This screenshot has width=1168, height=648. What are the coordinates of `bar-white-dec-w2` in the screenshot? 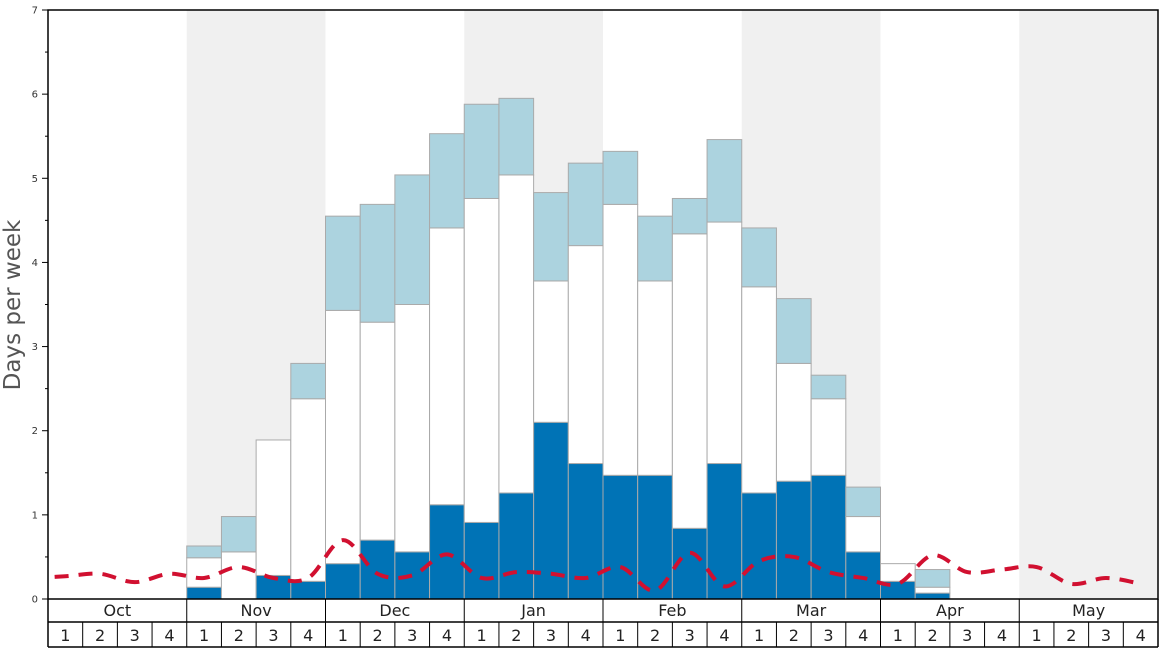 It's located at (377, 431).